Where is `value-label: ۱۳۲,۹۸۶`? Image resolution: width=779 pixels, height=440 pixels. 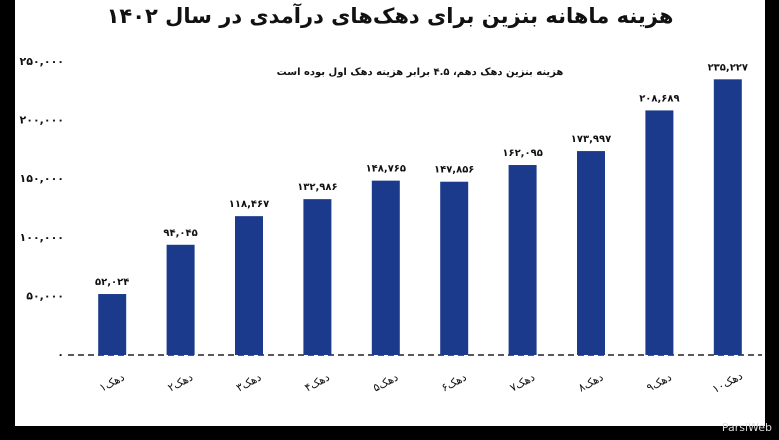 value-label: ۱۳۲,۹۸۶ is located at coordinates (317, 187).